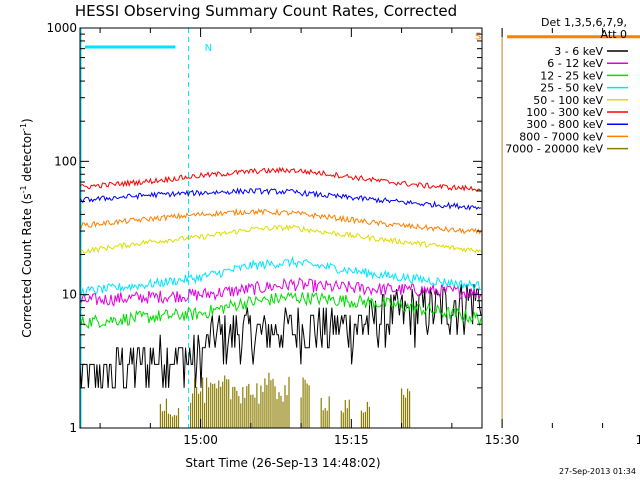  I want to click on legend-label-6: 300 - 800 keV, so click(564, 124).